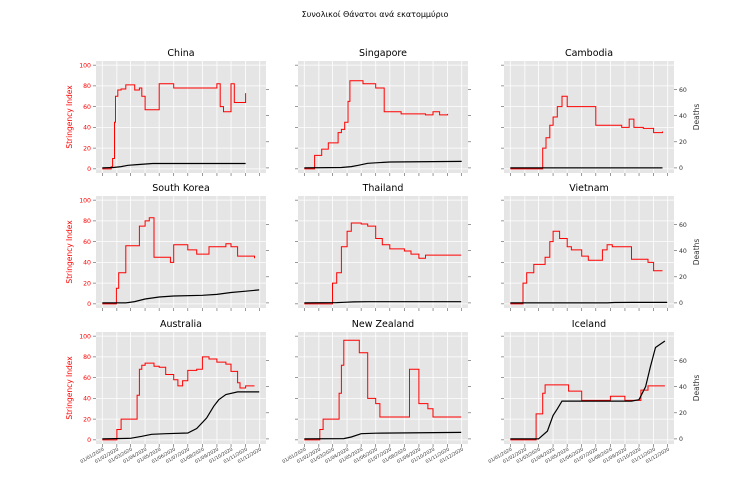 This screenshot has width=750, height=500. I want to click on panel-title: New Zealand, so click(383, 324).